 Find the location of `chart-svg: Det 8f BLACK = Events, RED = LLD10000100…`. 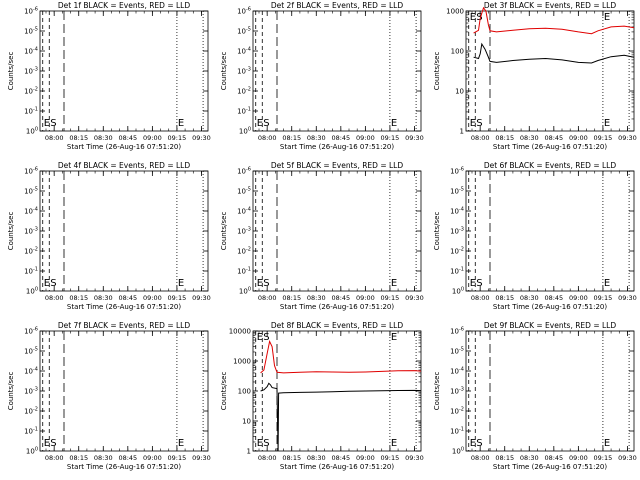

chart-svg: Det 8f BLACK = Events, RED = LLD10000100… is located at coordinates (322, 396).